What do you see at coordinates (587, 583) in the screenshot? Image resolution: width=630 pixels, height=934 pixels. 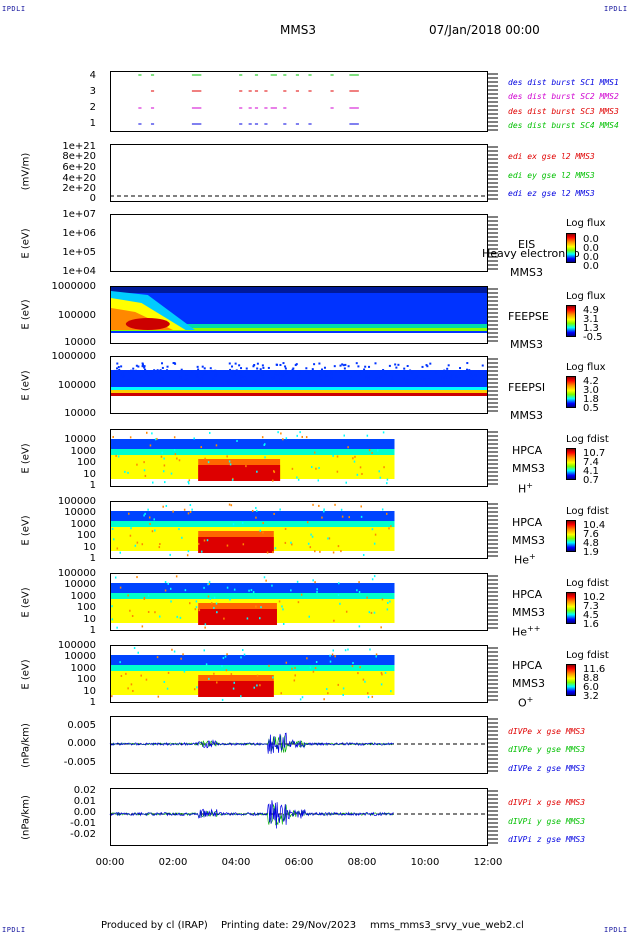 I see `hpca-he2-cbar-title: Log fdist` at bounding box center [587, 583].